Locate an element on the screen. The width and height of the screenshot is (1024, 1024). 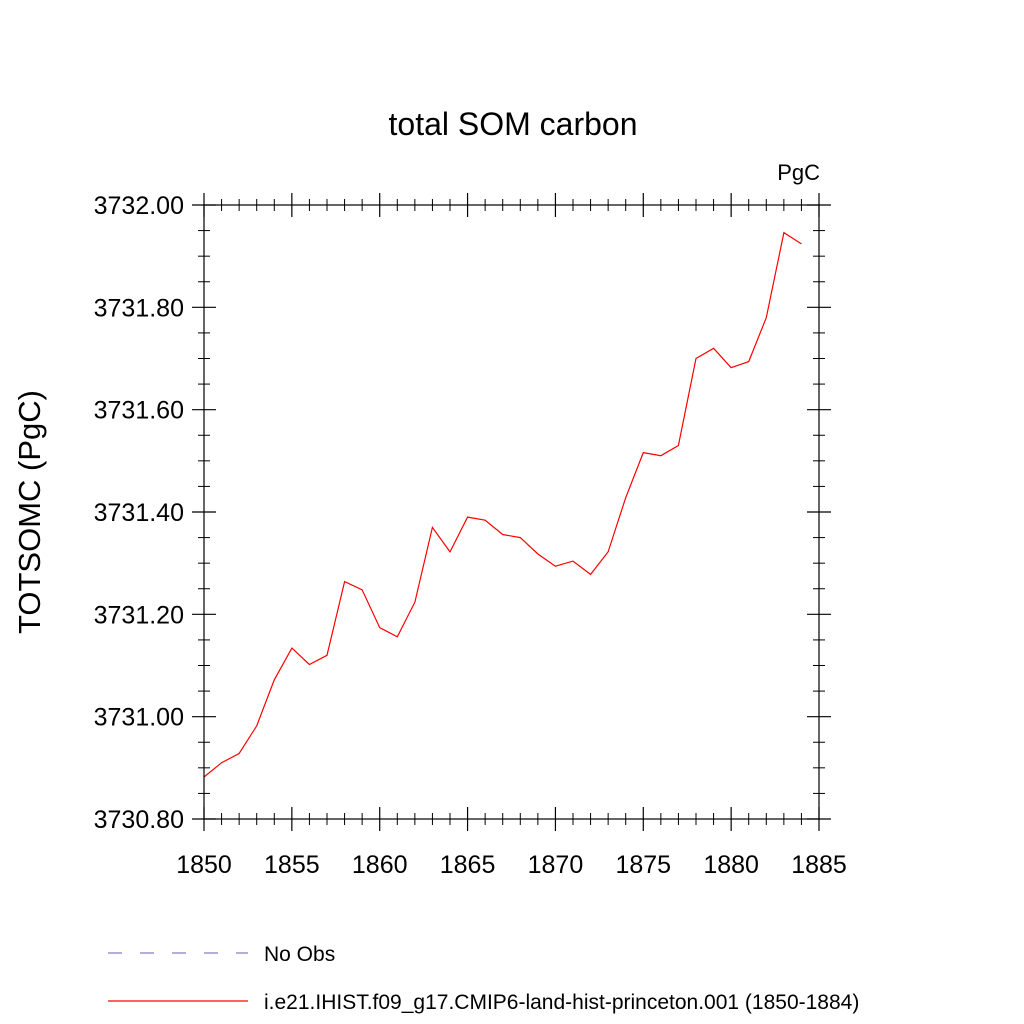
legend-label-1: No Obs is located at coordinates (299, 954).